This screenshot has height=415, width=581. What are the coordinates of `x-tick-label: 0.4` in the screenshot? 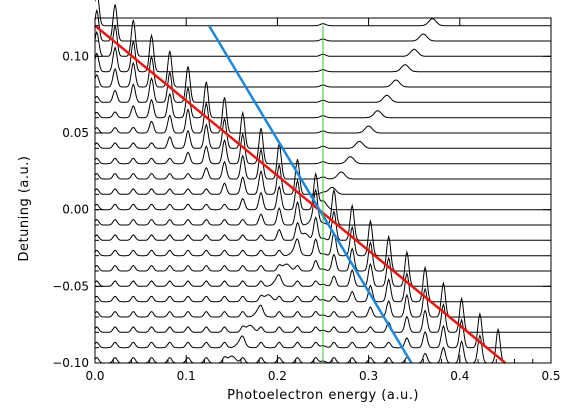 It's located at (459, 376).